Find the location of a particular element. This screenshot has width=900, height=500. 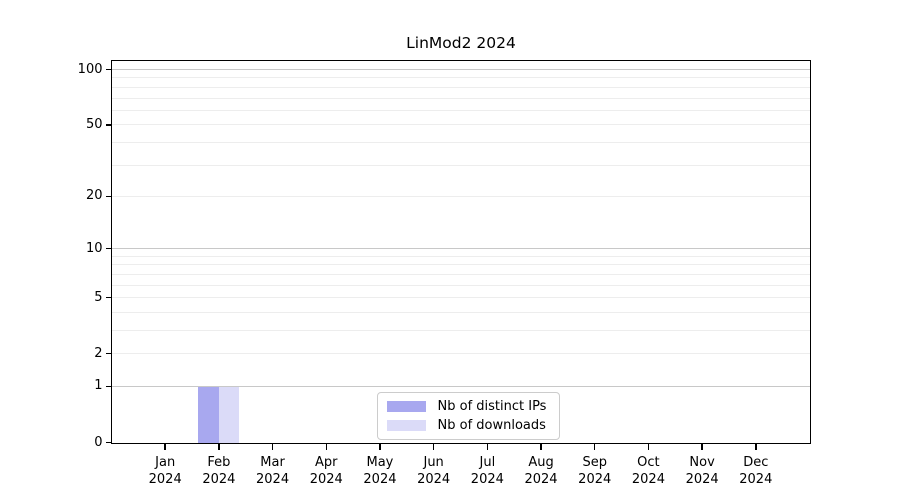

x-tick-label: Oct 2024 is located at coordinates (648, 470).